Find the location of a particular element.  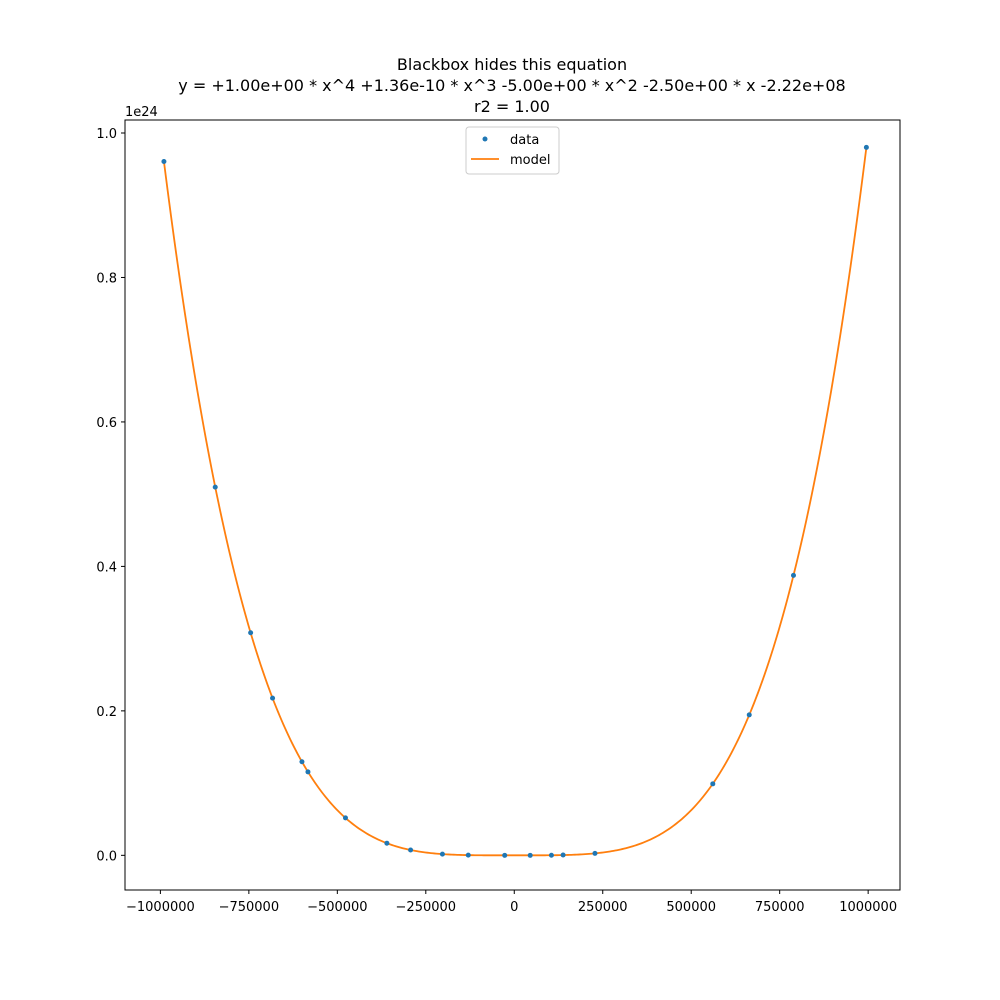

legend-data-marker is located at coordinates (485, 139).